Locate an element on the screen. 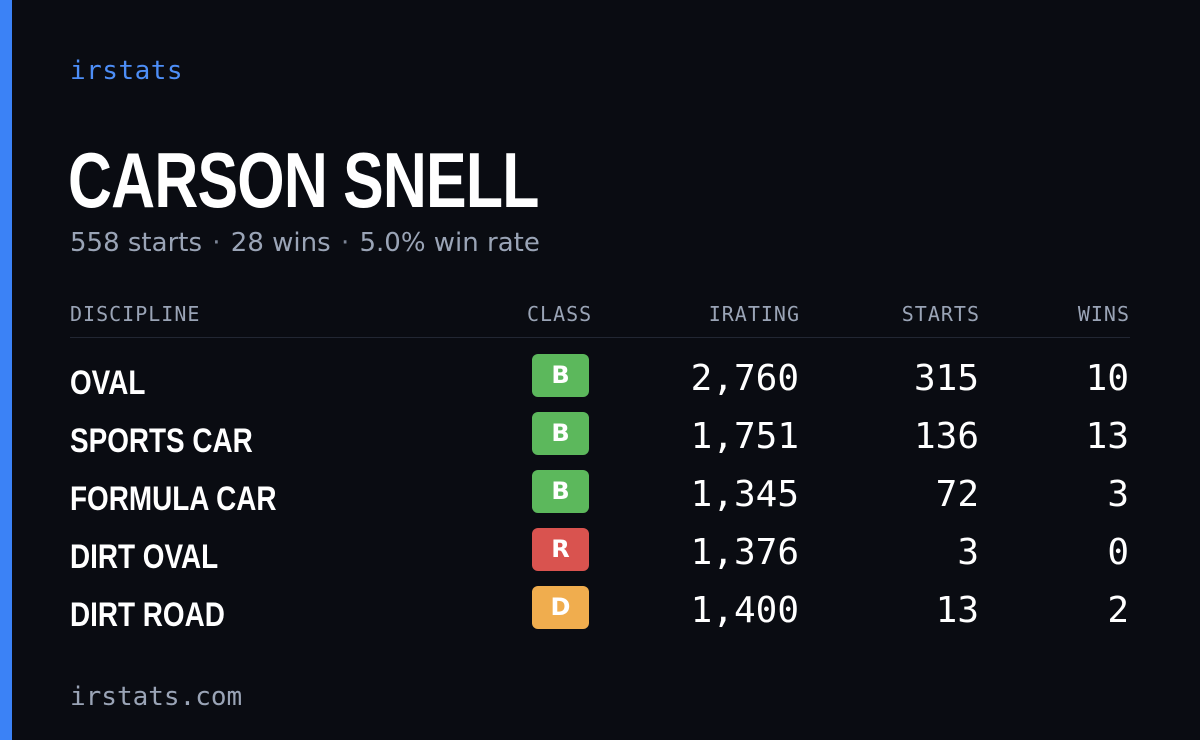 This screenshot has width=1200, height=740. wins-value: 3 is located at coordinates (1118, 494).